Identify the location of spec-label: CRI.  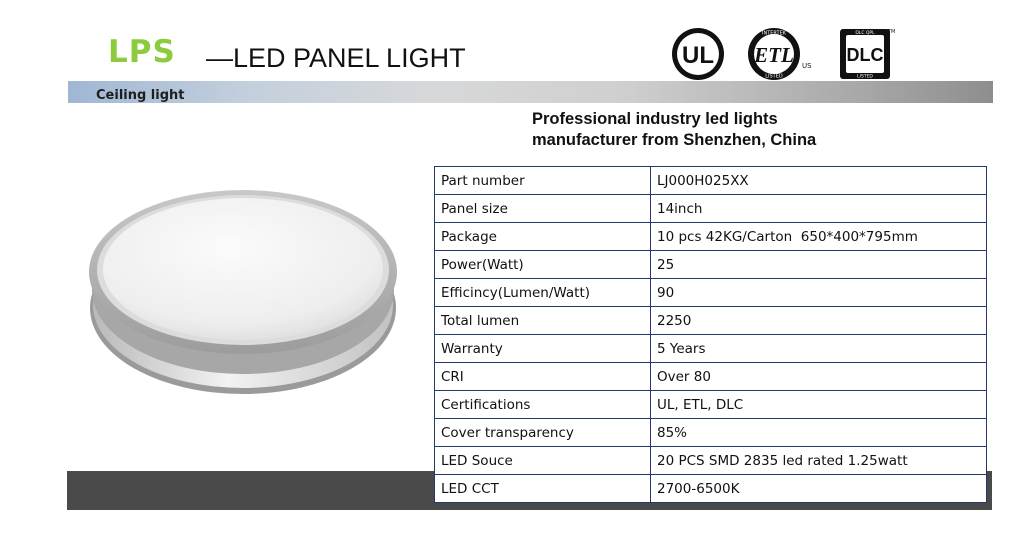
(542, 376).